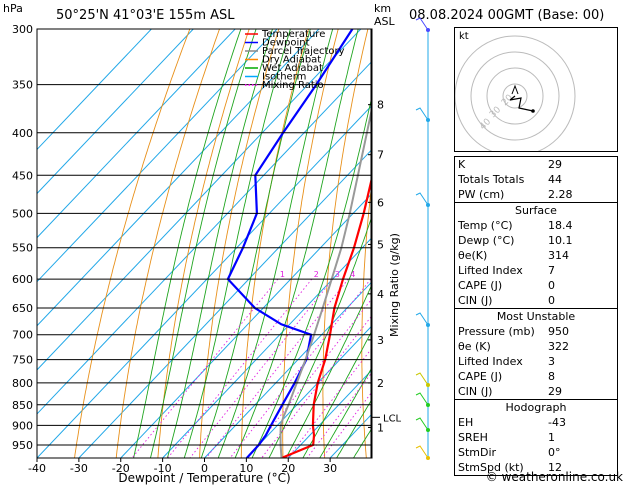  Describe the element at coordinates (555, 467) in the screenshot. I see `hodograph-stat-value: 12` at that location.